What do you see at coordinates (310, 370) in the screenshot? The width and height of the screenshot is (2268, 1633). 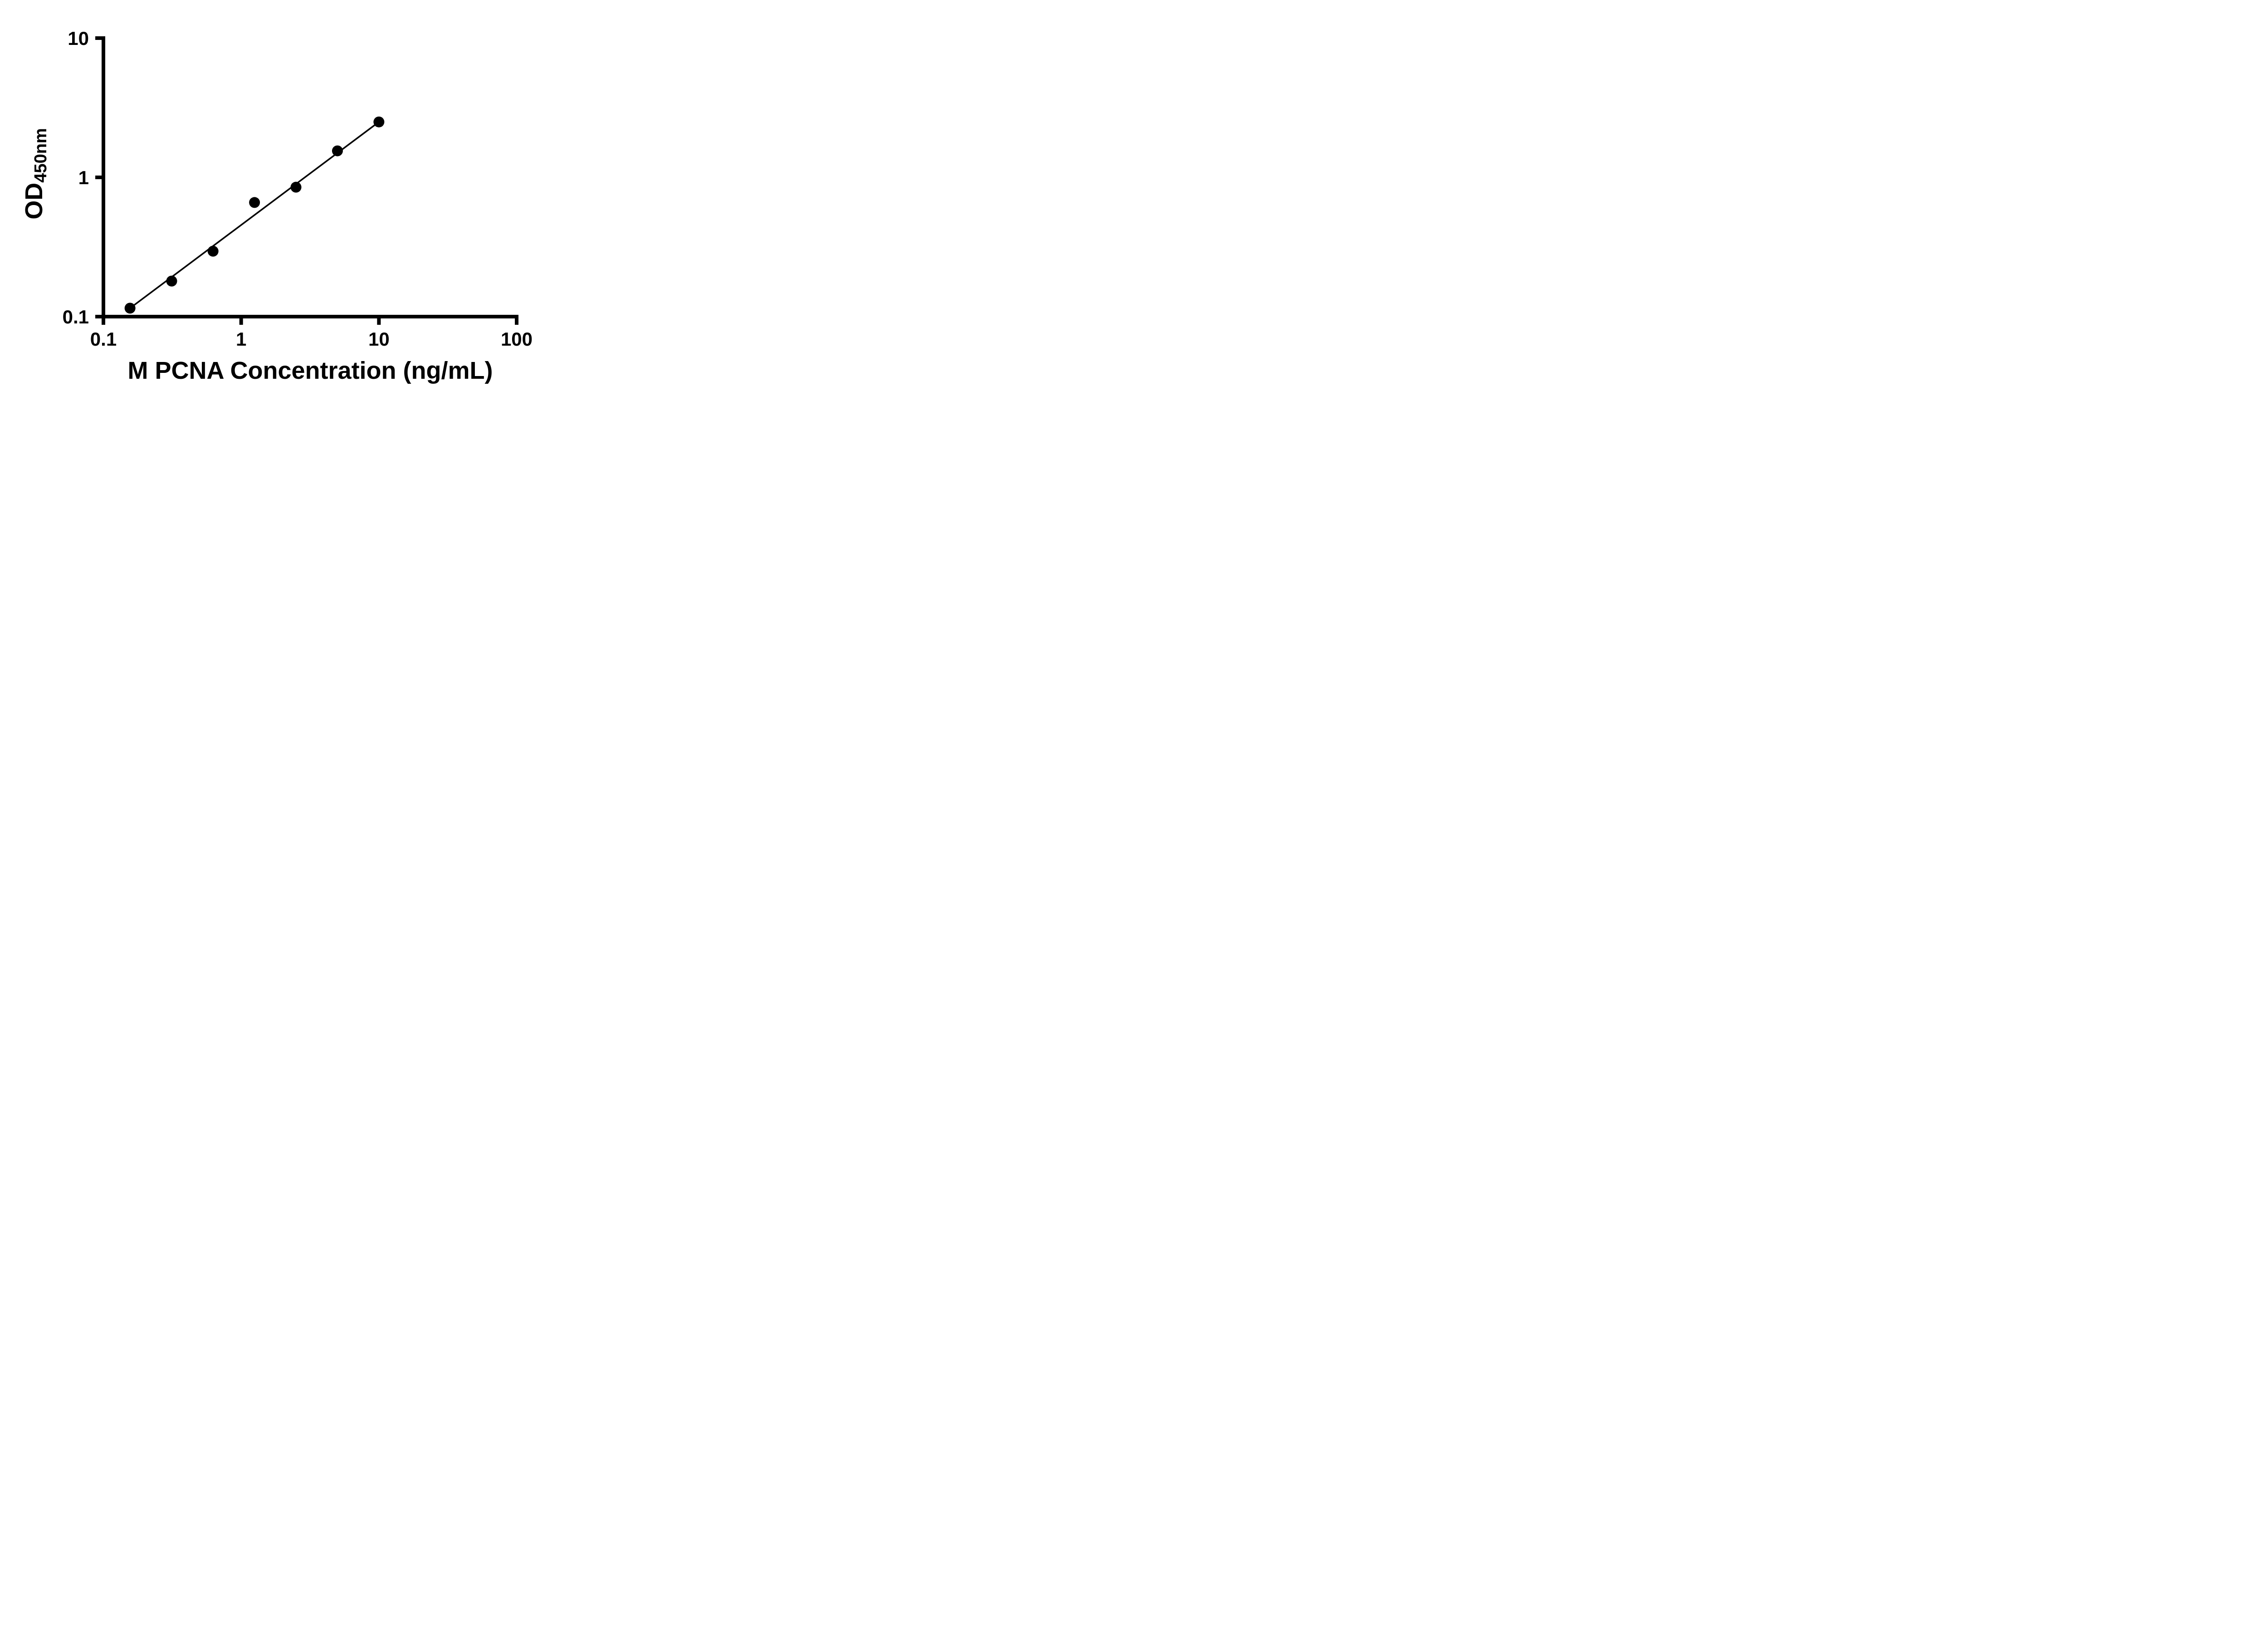 I see `x-axis-title: M PCNA Concentration (ng/mL)` at bounding box center [310, 370].